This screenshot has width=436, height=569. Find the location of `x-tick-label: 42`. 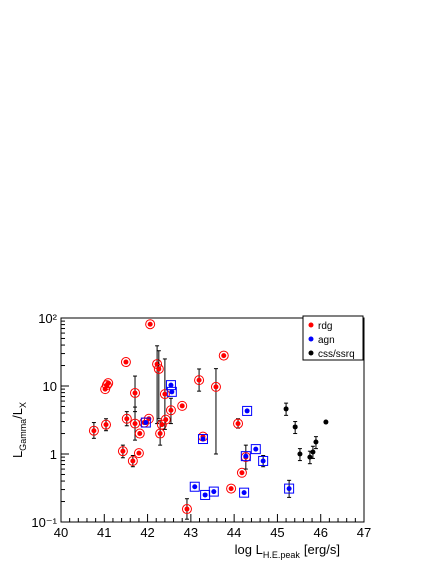

x-tick-label: 42 is located at coordinates (147, 532).